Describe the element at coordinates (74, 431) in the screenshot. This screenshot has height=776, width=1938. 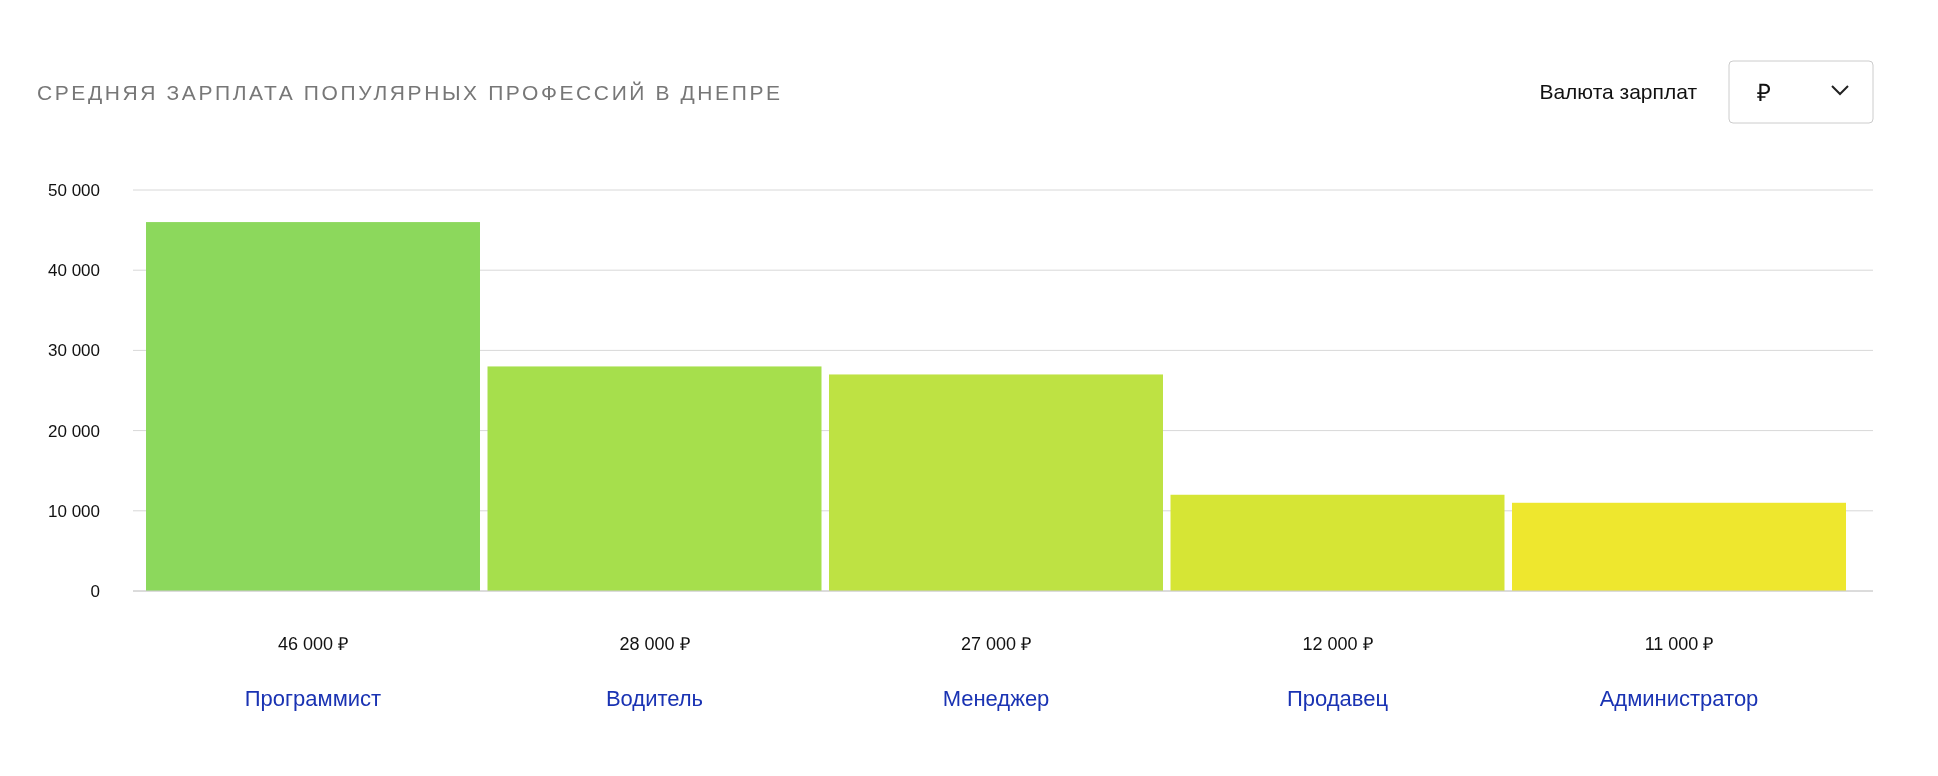
I see `y-tick-label: 20 000` at that location.